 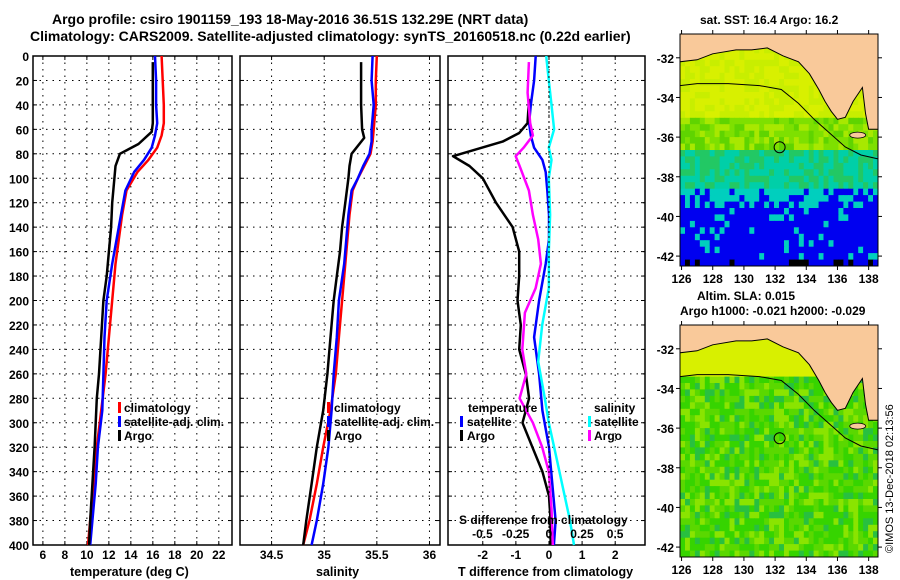 I want to click on lat-tick-label: -38, so click(x=666, y=178).